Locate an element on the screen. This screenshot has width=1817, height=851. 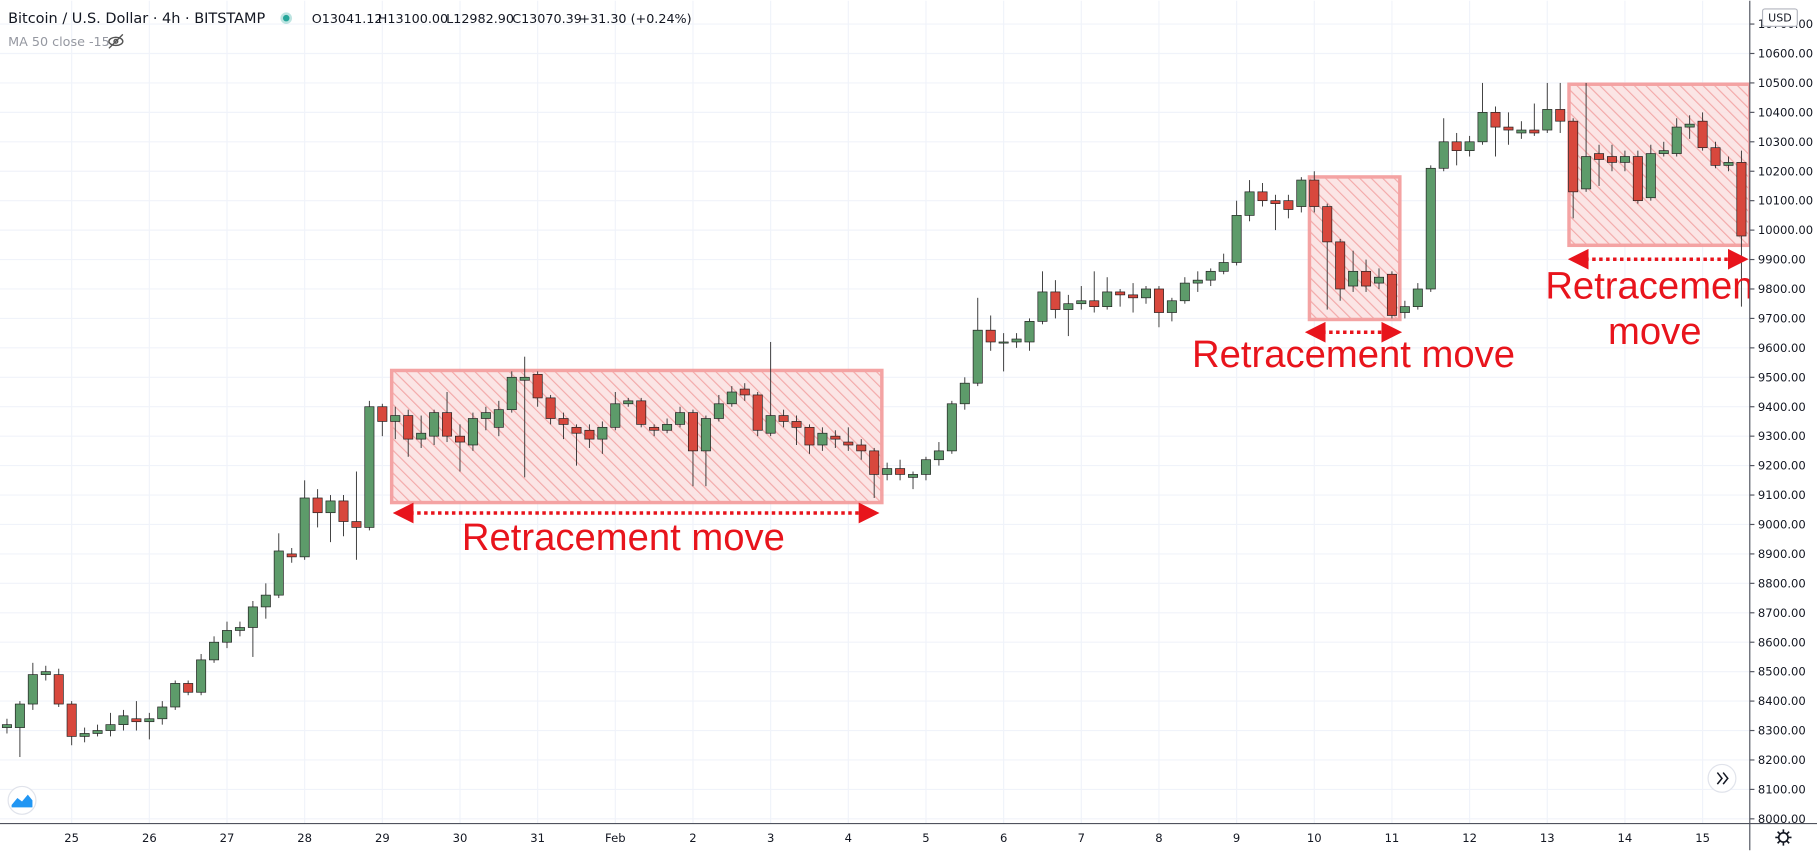
indicator-label: MA 50 close -15 is located at coordinates (59, 42).